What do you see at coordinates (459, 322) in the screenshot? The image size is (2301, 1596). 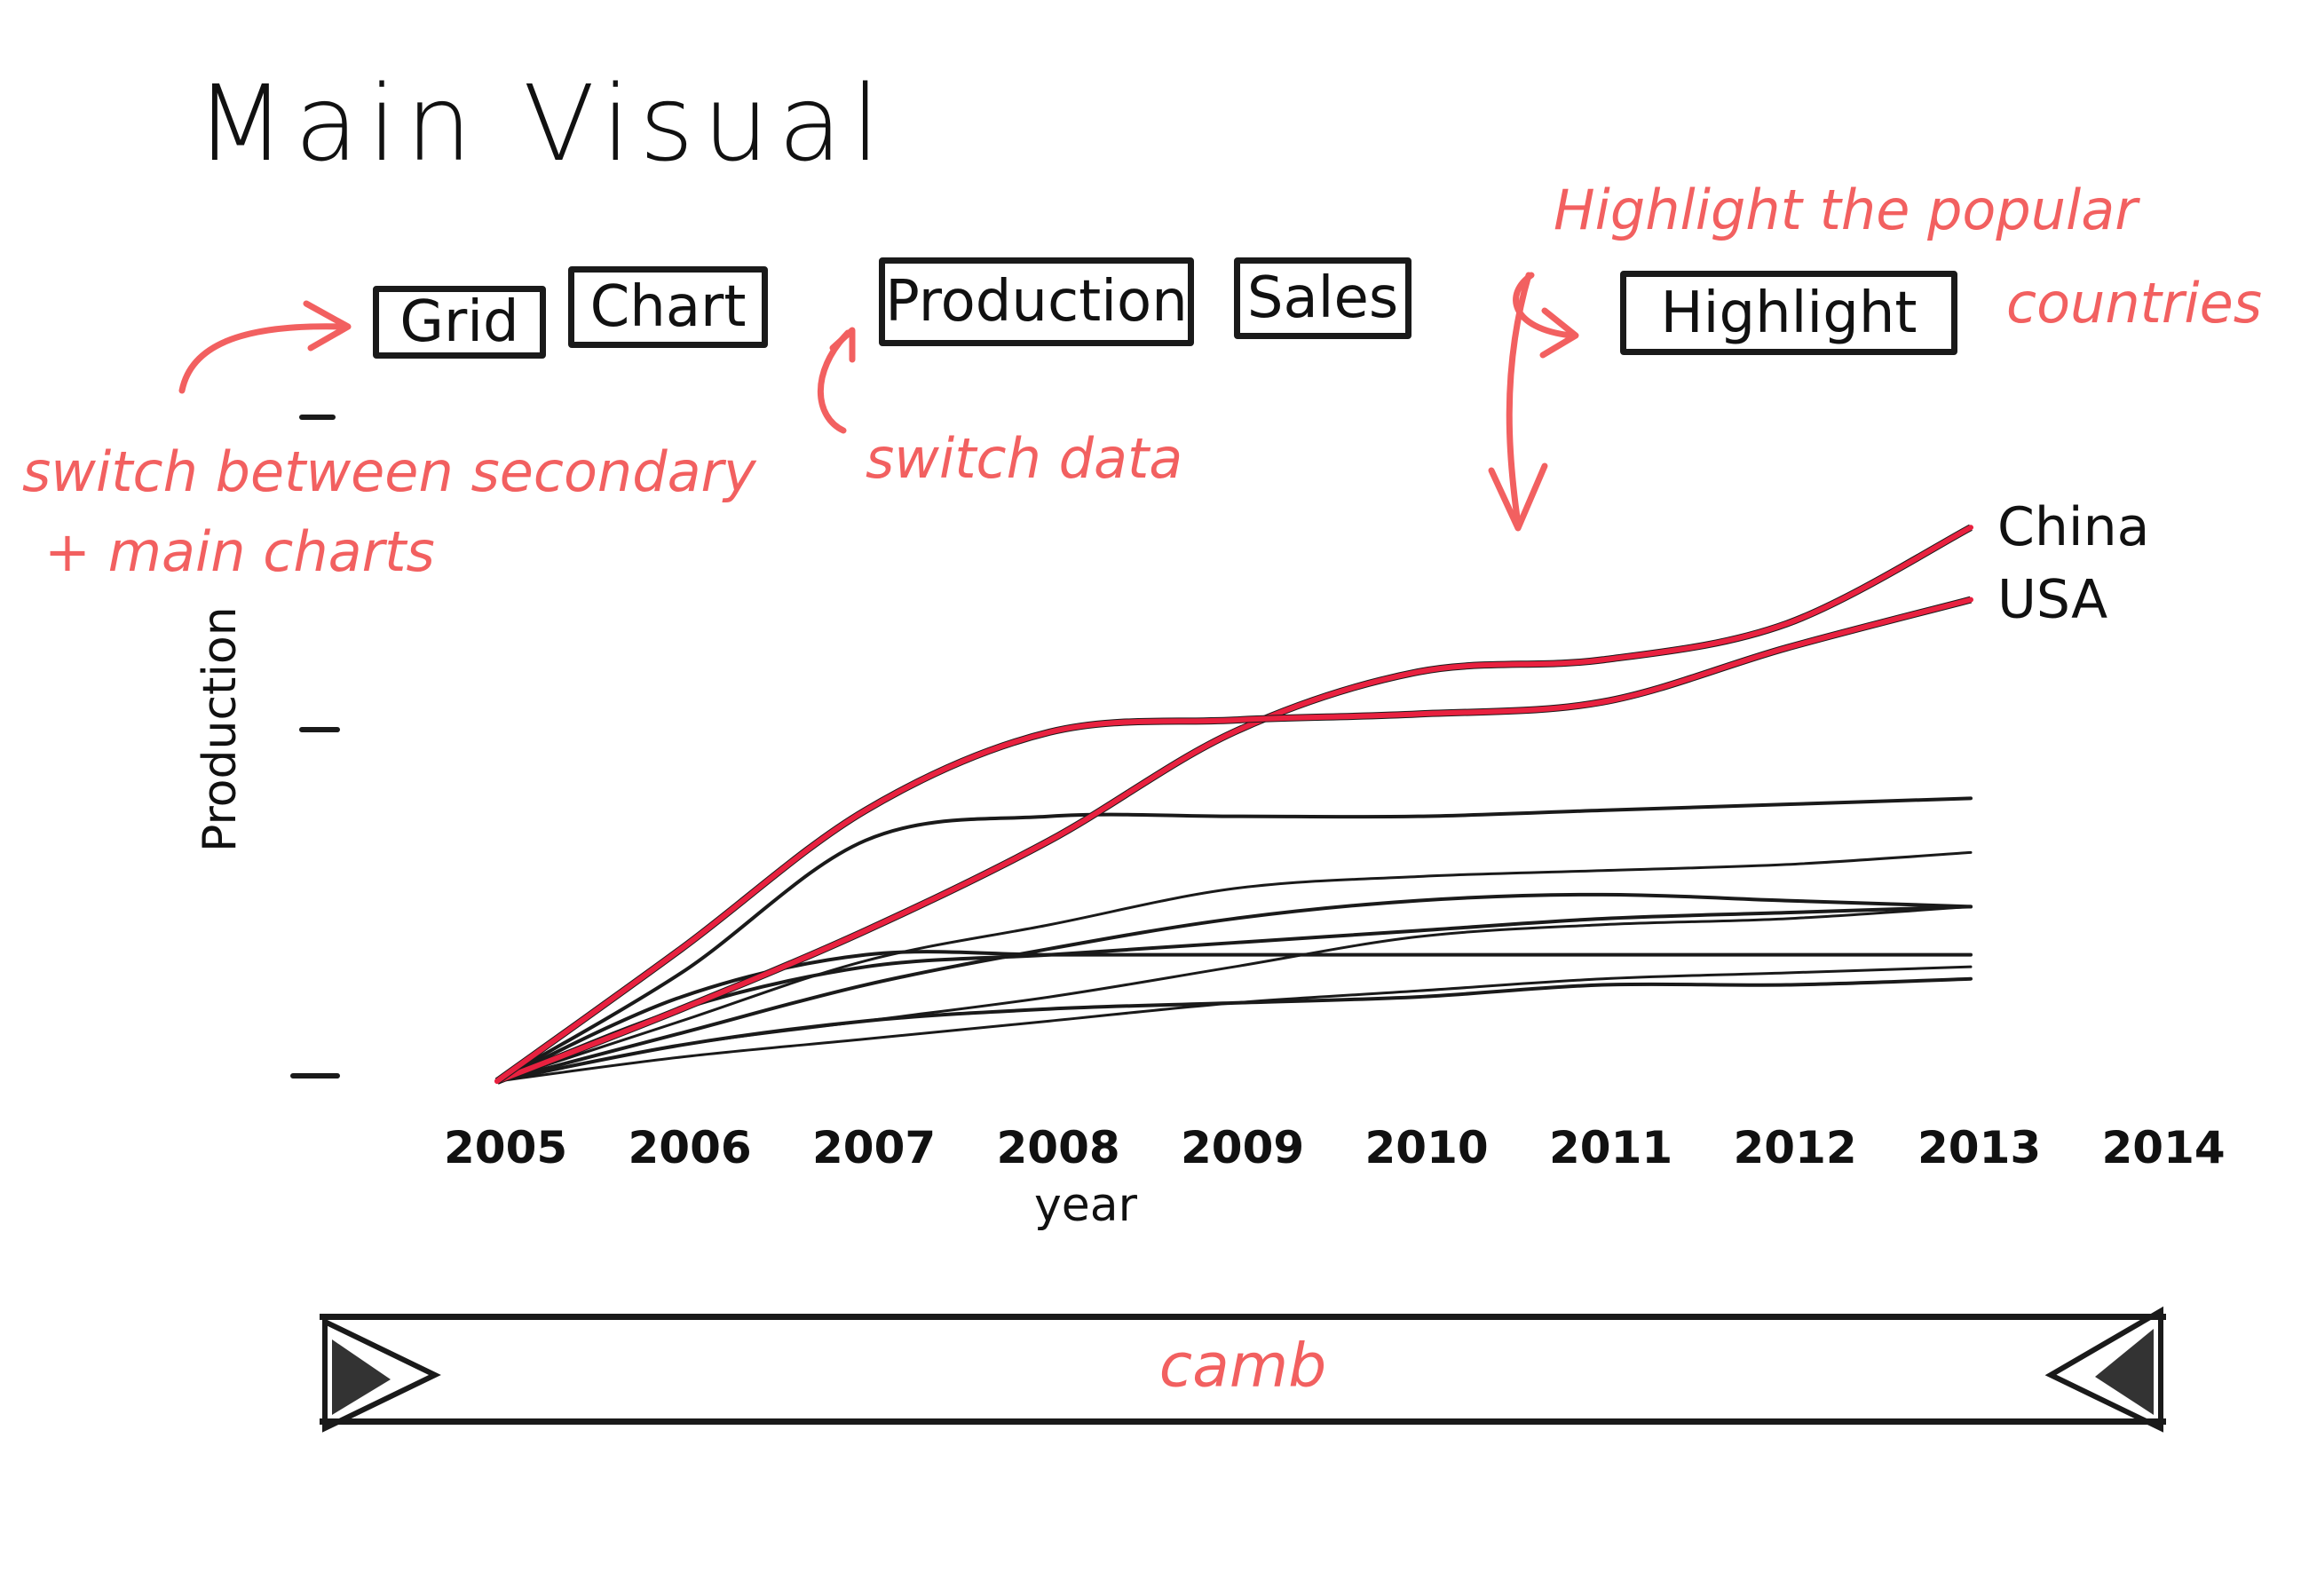 I see `grid-button: Grid` at bounding box center [459, 322].